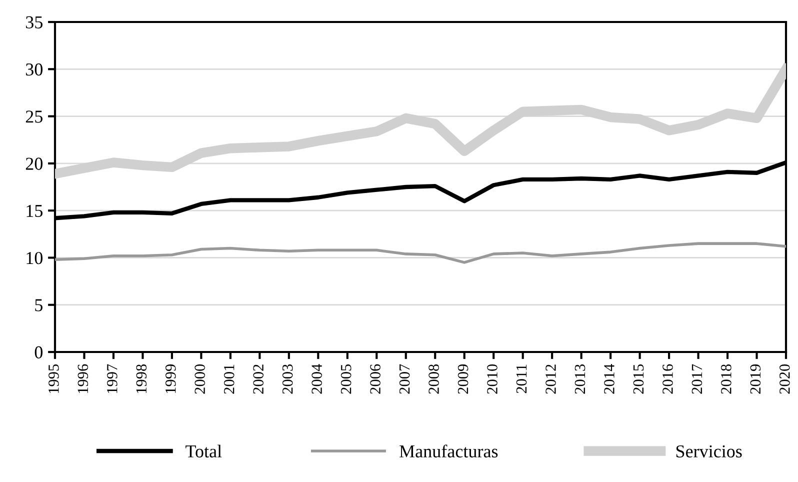 This screenshot has width=798, height=482. I want to click on x-tick-label: 2003, so click(287, 379).